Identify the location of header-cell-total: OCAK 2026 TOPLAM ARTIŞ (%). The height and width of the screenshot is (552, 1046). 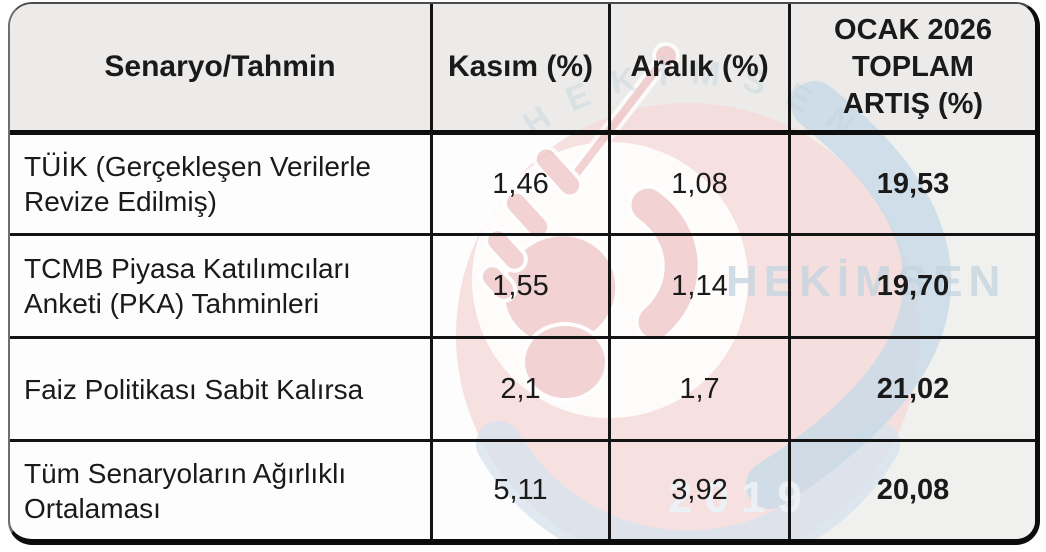
(911, 67).